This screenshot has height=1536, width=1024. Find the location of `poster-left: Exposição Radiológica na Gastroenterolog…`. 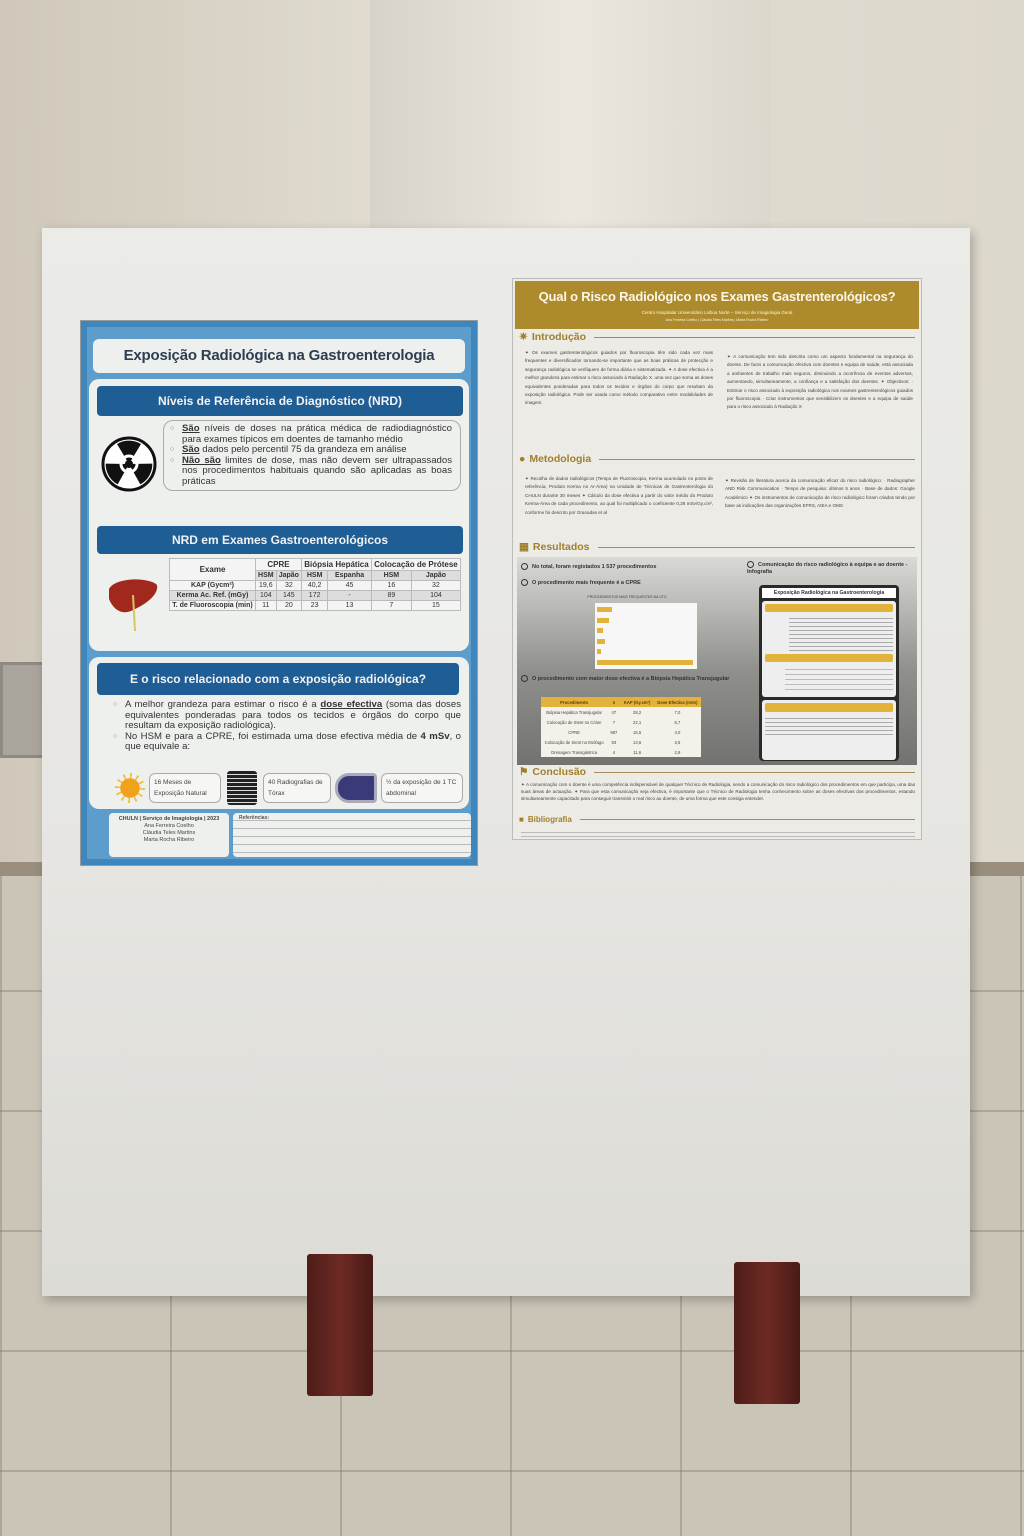

poster-left: Exposição Radiológica na Gastroenterolog… is located at coordinates (279, 593).